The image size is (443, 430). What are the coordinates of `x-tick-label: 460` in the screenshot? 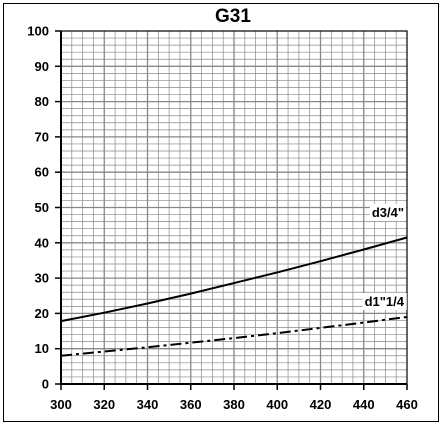 It's located at (407, 404).